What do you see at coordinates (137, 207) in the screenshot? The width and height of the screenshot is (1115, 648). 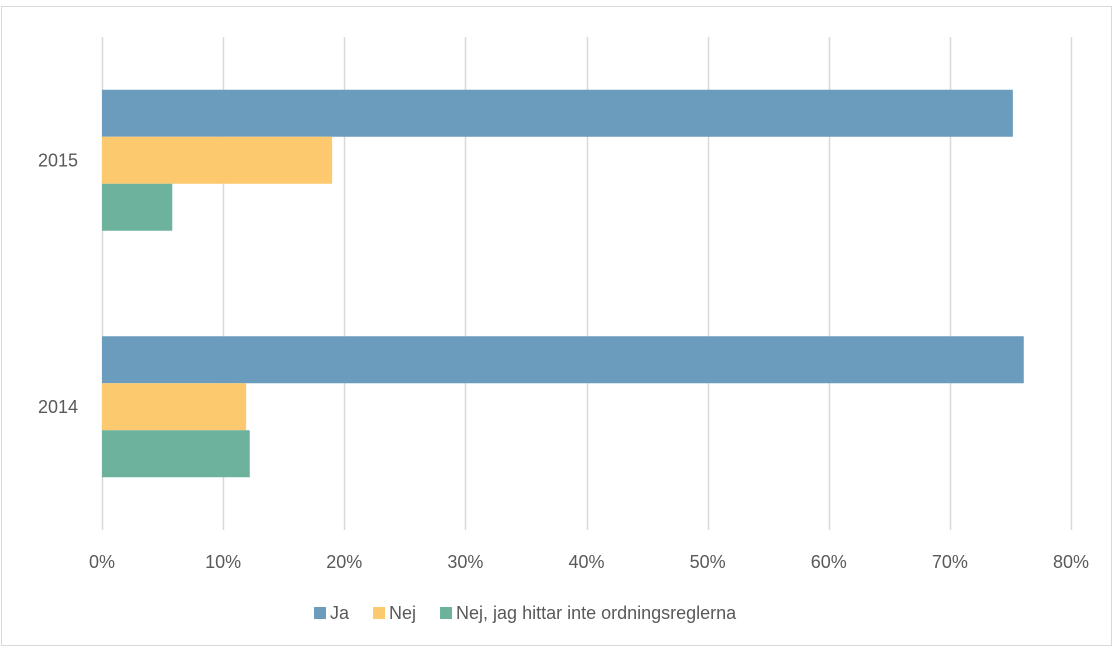 I see `bar-2015-nej-jag-hittar-inte-ordningsreglerna` at bounding box center [137, 207].